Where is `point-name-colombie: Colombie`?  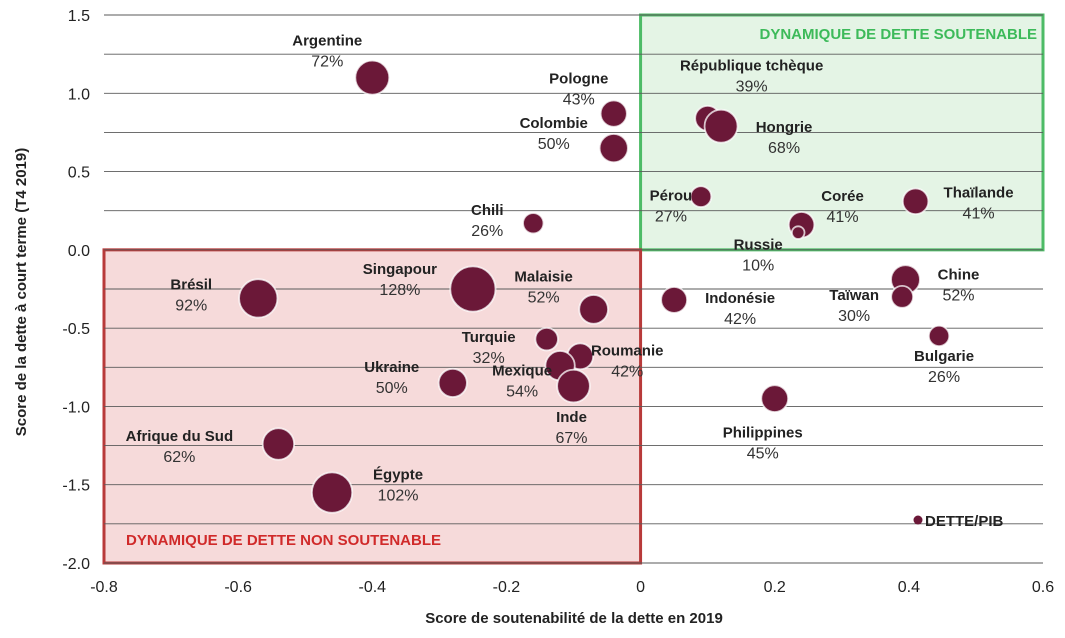 point-name-colombie: Colombie is located at coordinates (554, 123).